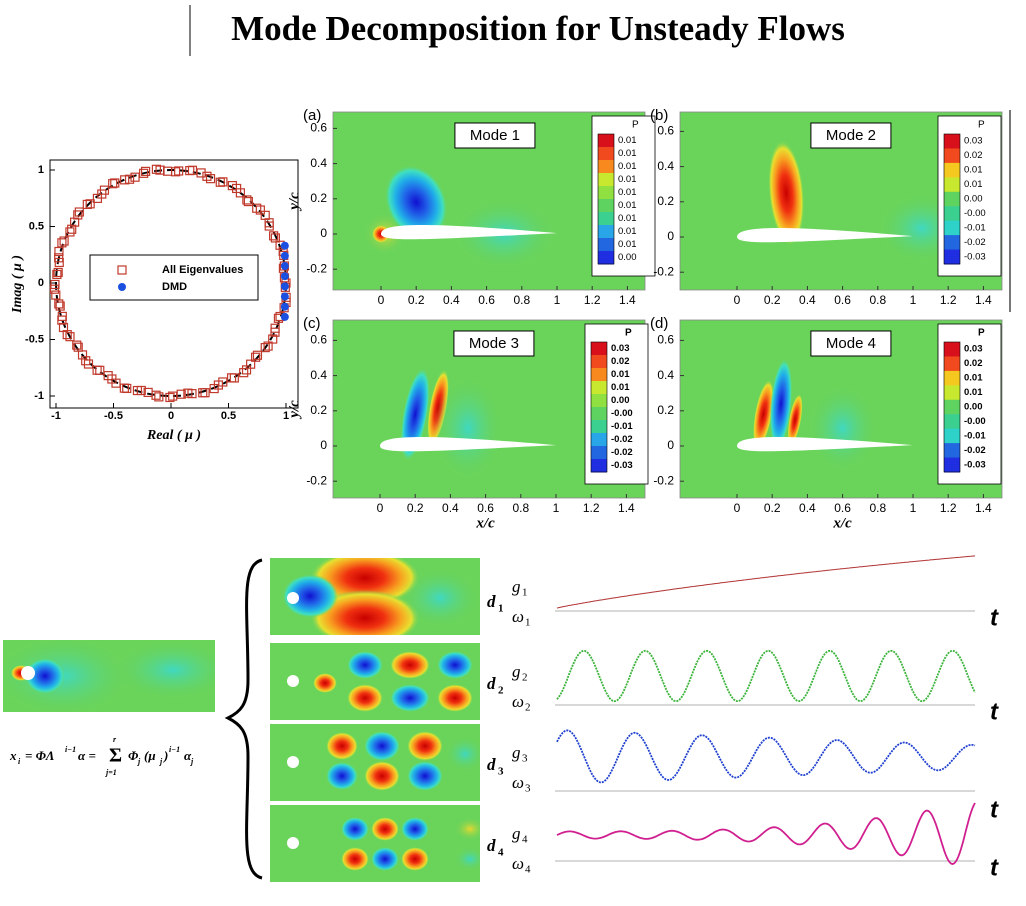 Image resolution: width=1026 pixels, height=906 pixels. Describe the element at coordinates (115, 756) in the screenshot. I see `formula-part: Σ` at that location.